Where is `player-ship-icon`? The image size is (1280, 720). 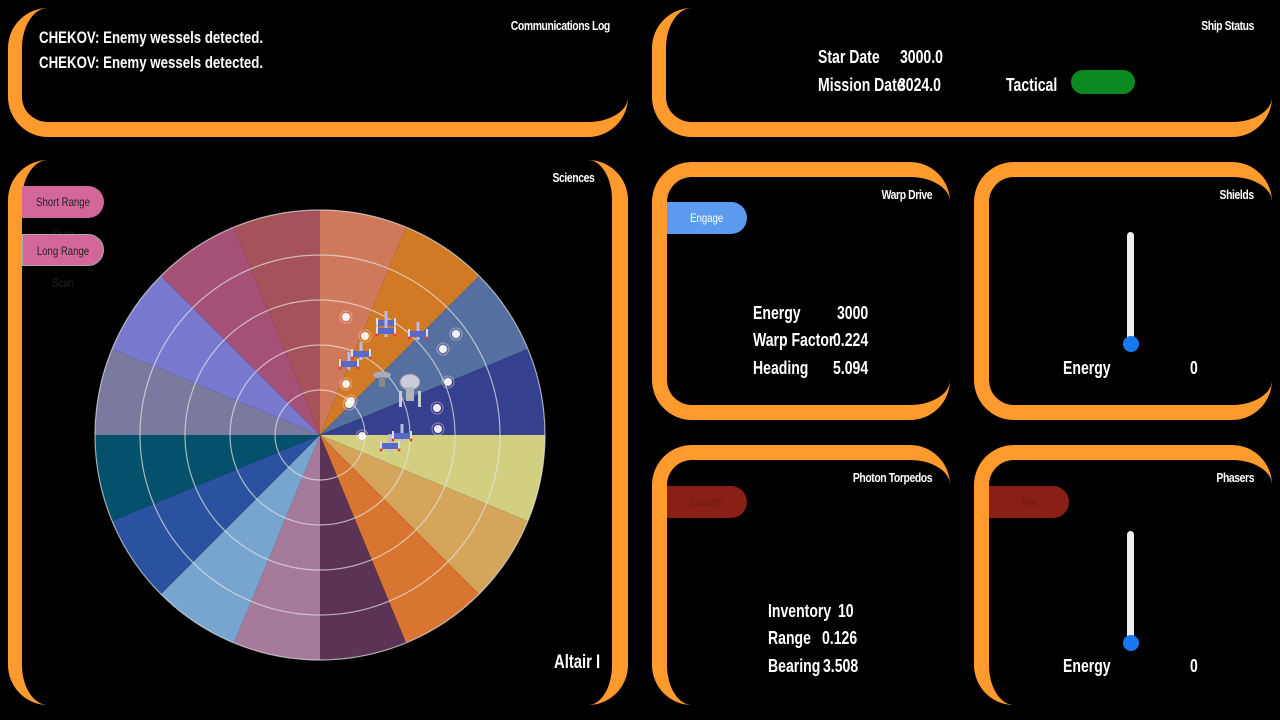
player-ship-icon is located at coordinates (410, 390).